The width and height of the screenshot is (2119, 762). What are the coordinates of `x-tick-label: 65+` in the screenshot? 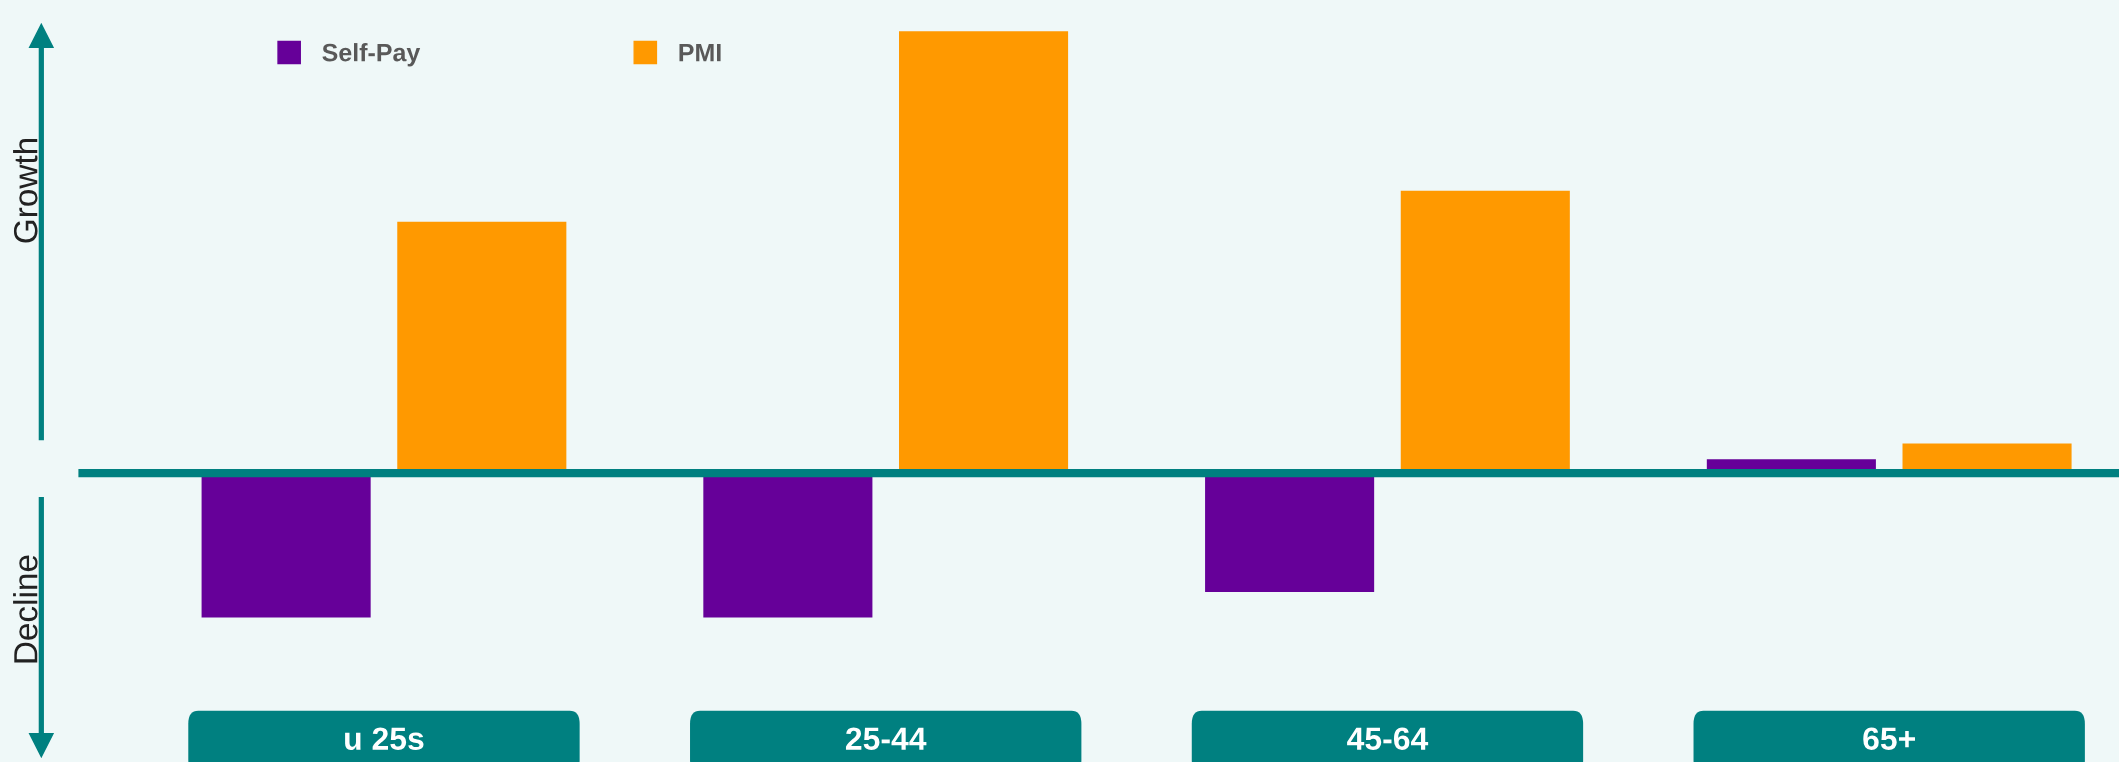 It's located at (1889, 738).